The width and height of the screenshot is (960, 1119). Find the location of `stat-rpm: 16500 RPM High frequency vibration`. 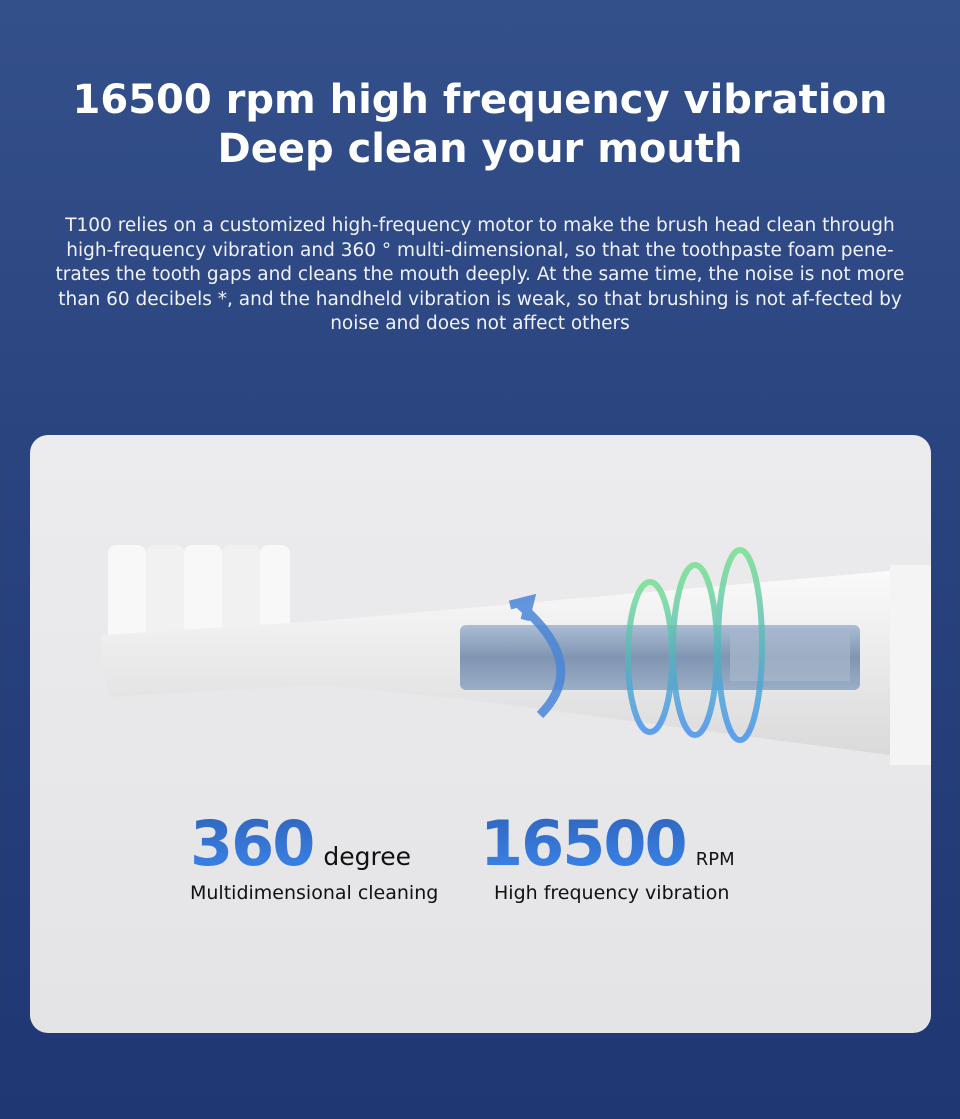

stat-rpm: 16500 RPM High frequency vibration is located at coordinates (607, 855).